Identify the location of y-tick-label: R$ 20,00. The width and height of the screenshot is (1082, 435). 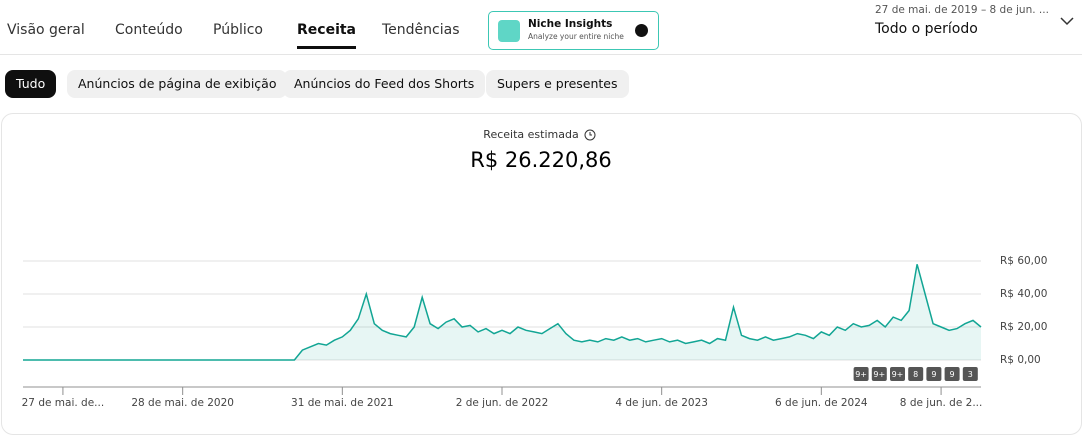
(1023, 327).